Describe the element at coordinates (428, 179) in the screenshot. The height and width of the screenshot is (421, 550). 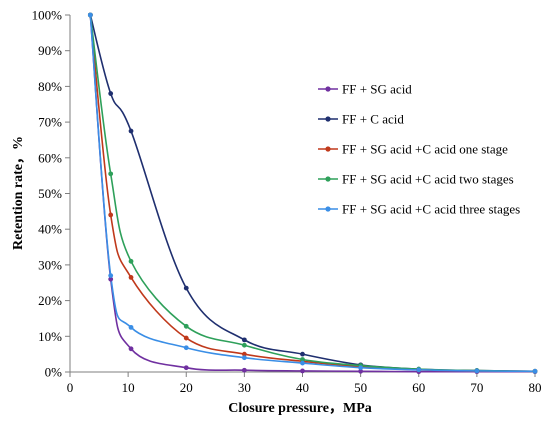
I see `legend-label: FF + SG acid +C acid two stages` at that location.